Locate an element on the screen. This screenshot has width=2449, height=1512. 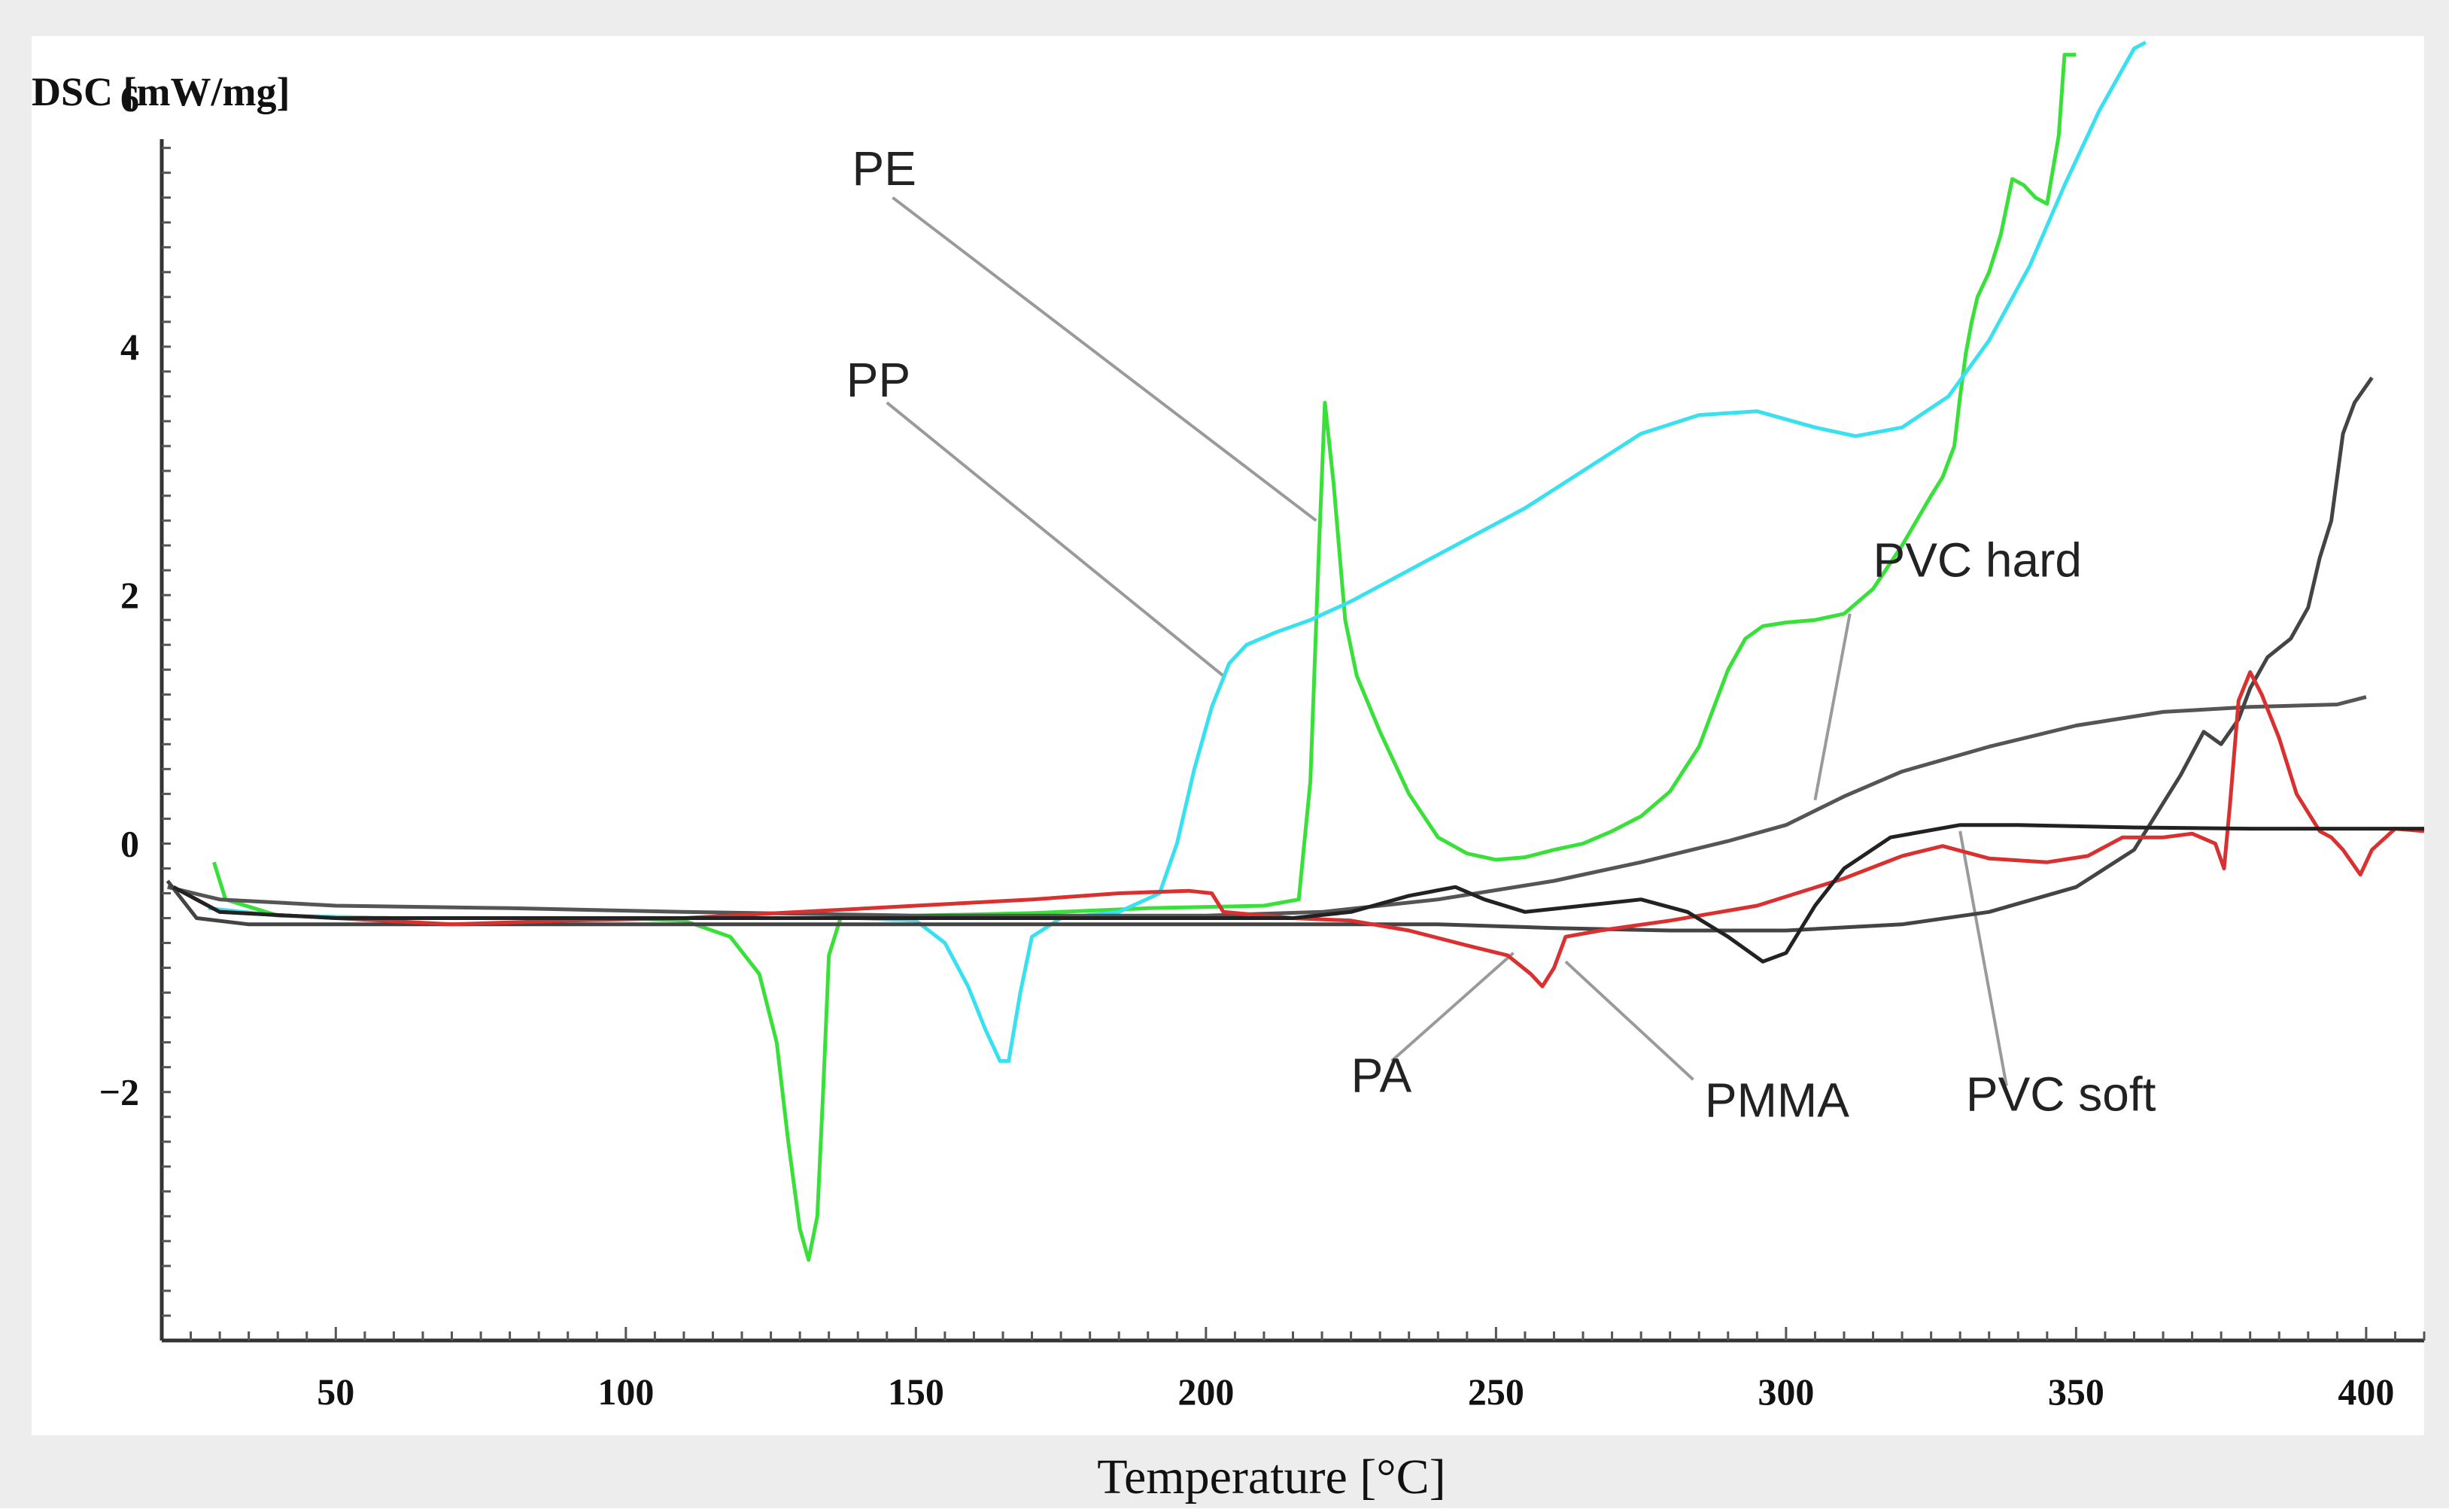
x-tick-label-250: 250 is located at coordinates (1496, 1392).